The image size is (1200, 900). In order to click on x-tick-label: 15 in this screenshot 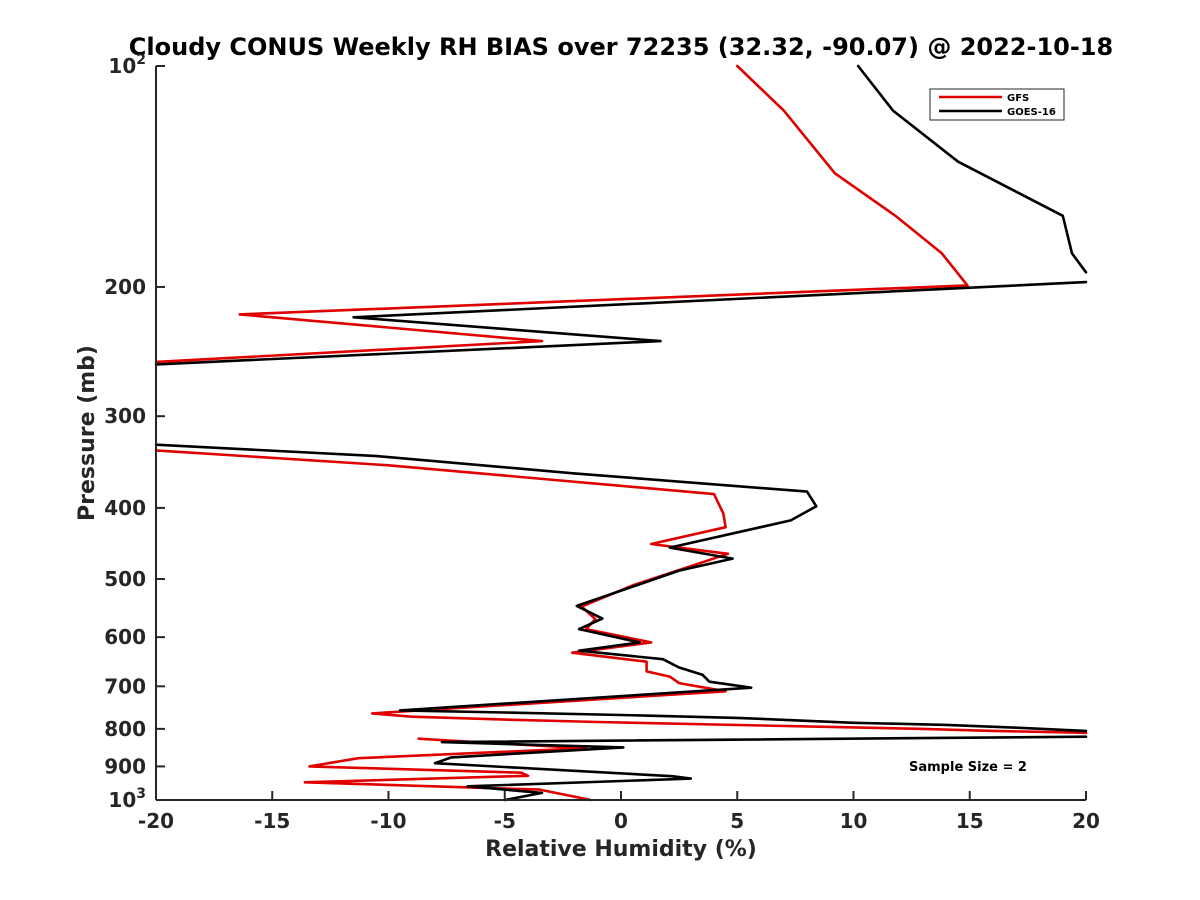, I will do `click(970, 821)`.